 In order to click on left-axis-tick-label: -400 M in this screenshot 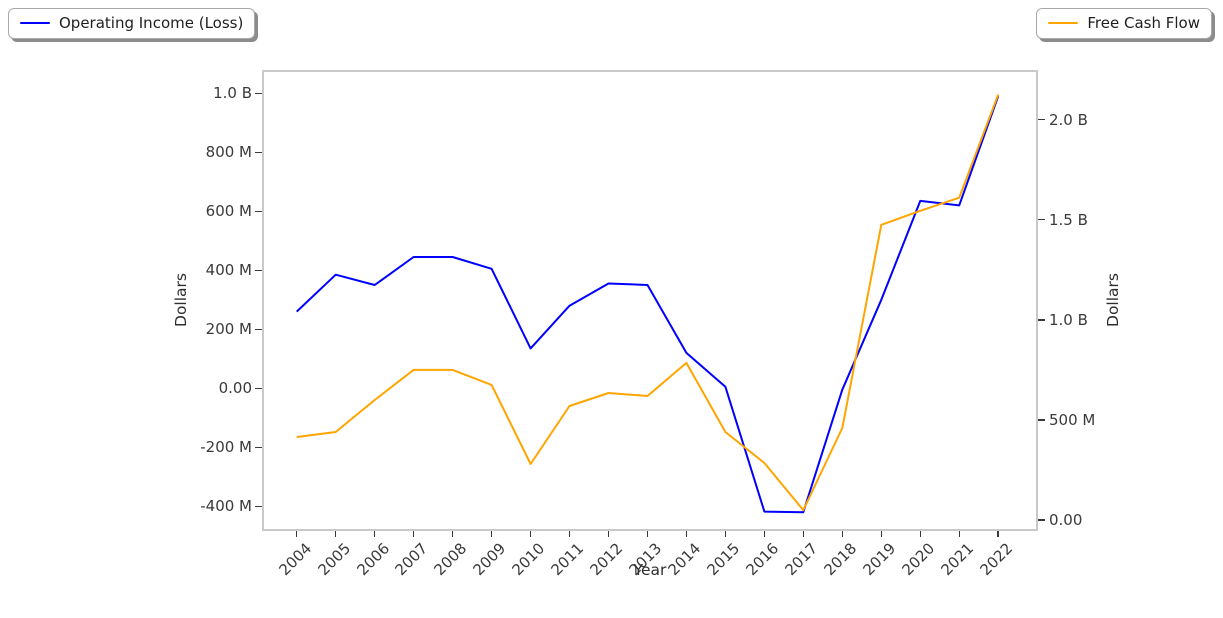, I will do `click(226, 506)`.